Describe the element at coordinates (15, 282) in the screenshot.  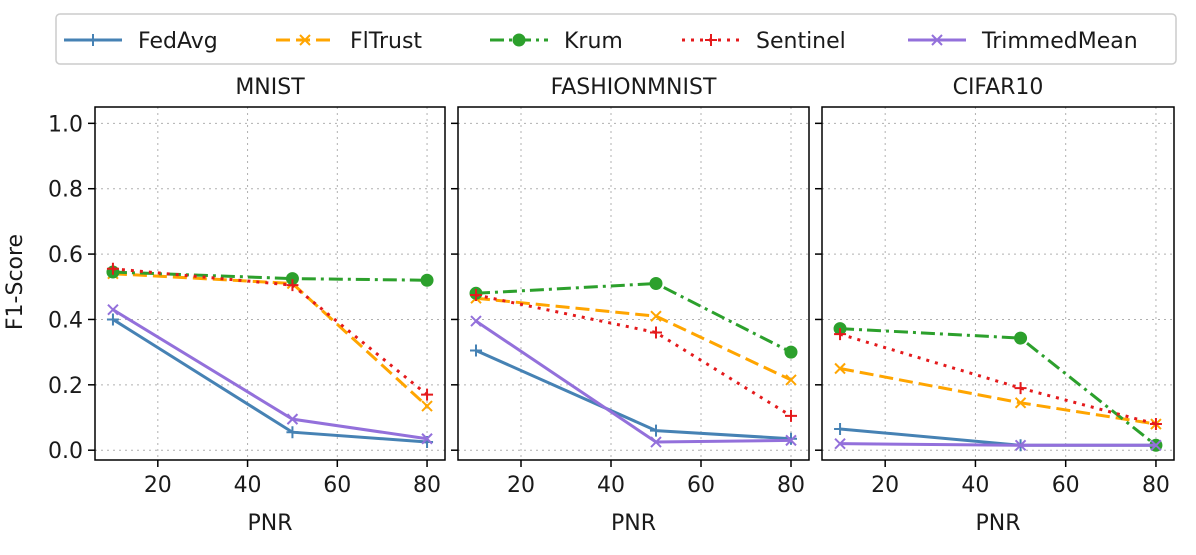
I see `y-axis-label: F1-Score` at that location.